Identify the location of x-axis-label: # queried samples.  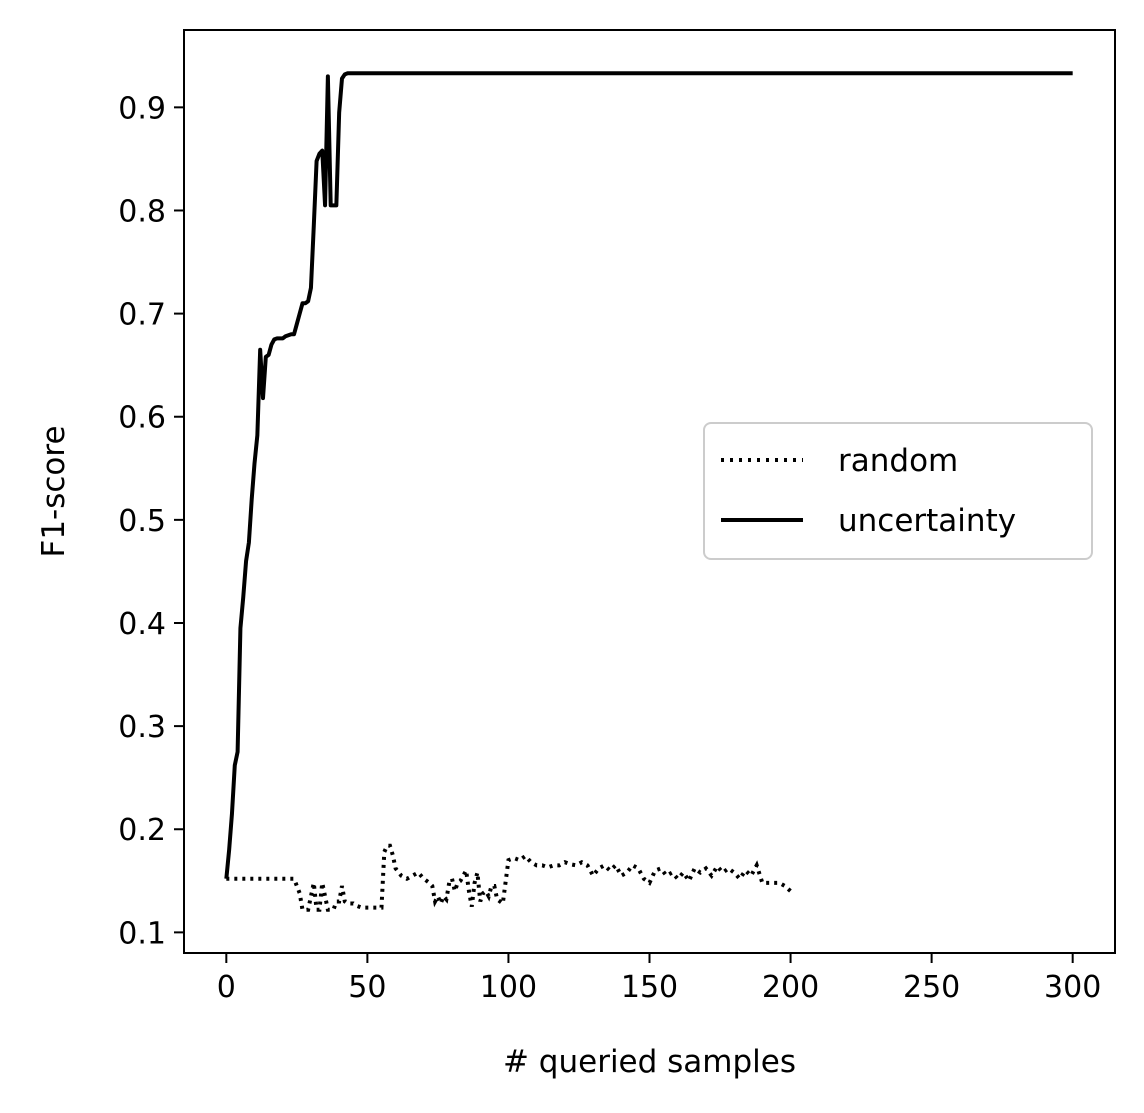
(649, 1062).